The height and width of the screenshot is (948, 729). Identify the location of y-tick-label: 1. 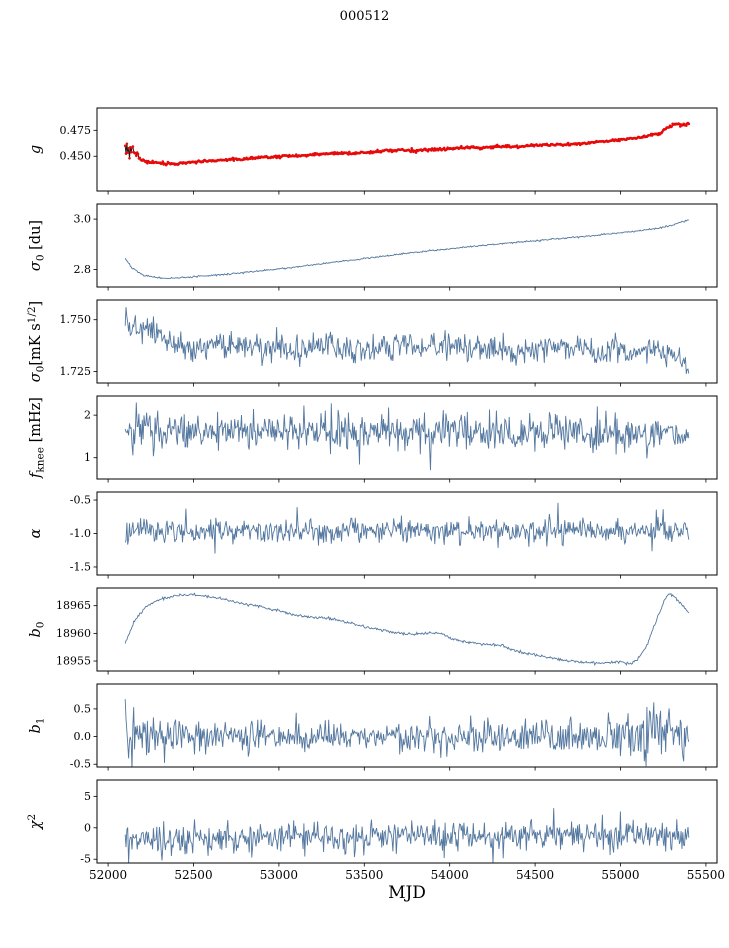
(87, 457).